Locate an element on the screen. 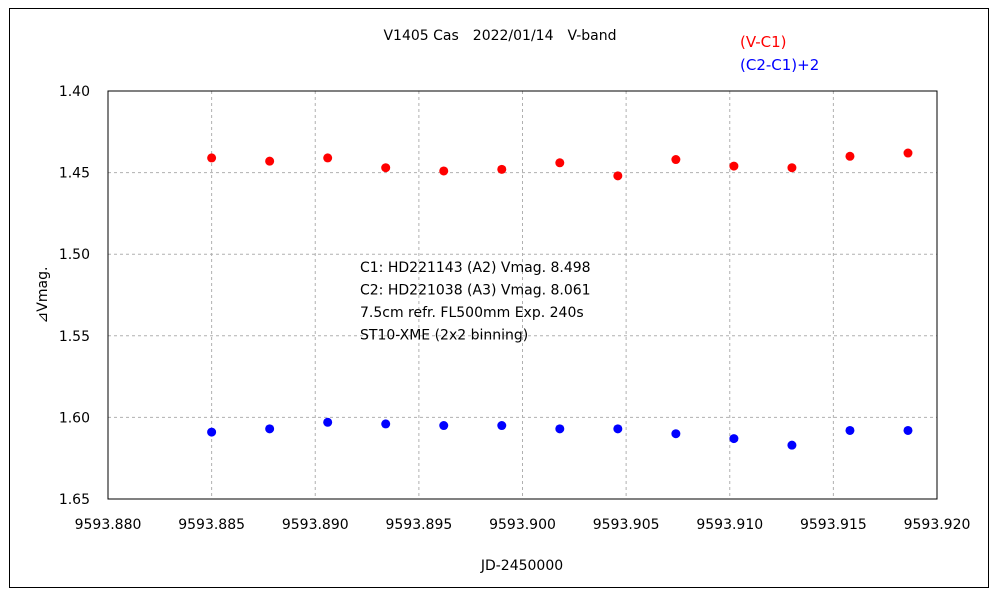 The image size is (1000, 600). annotation-line: C1: HD221143 (A2) Vmag. 8.498 is located at coordinates (475, 268).